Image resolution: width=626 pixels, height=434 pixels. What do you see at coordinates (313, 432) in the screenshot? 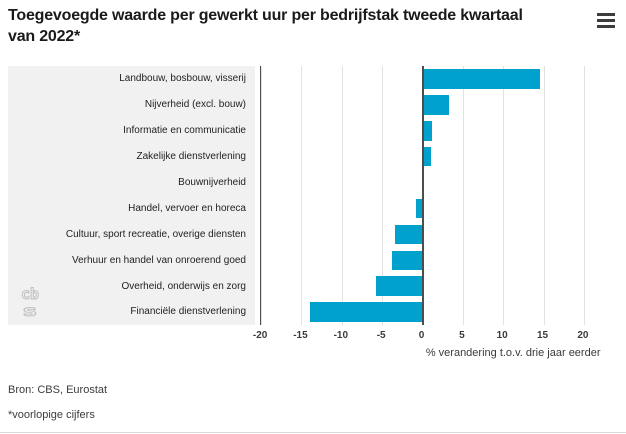
I see `bottom-divider` at bounding box center [313, 432].